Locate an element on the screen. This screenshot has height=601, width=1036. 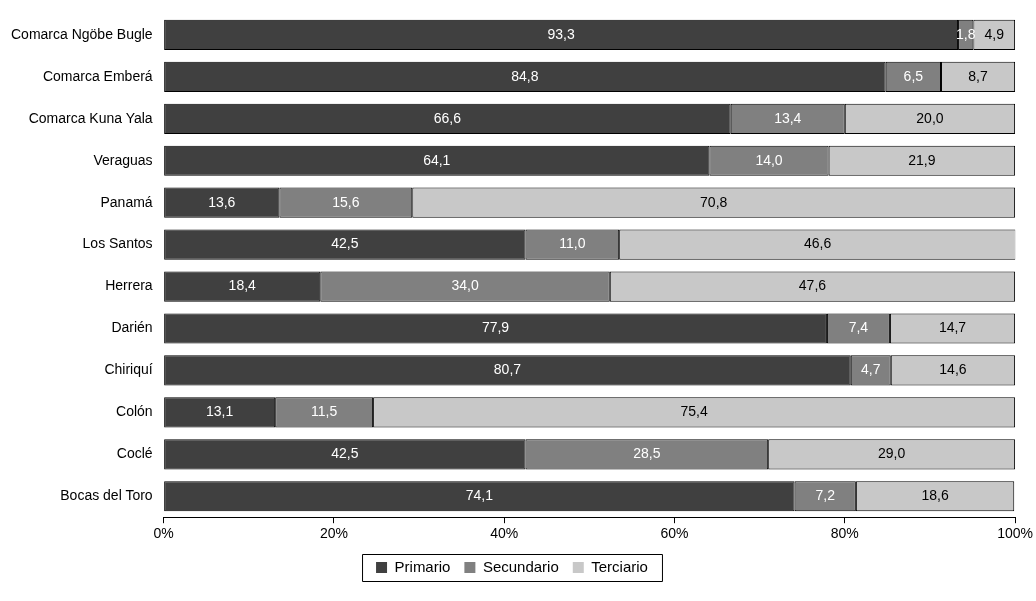
data-label: 14,7 is located at coordinates (952, 327).